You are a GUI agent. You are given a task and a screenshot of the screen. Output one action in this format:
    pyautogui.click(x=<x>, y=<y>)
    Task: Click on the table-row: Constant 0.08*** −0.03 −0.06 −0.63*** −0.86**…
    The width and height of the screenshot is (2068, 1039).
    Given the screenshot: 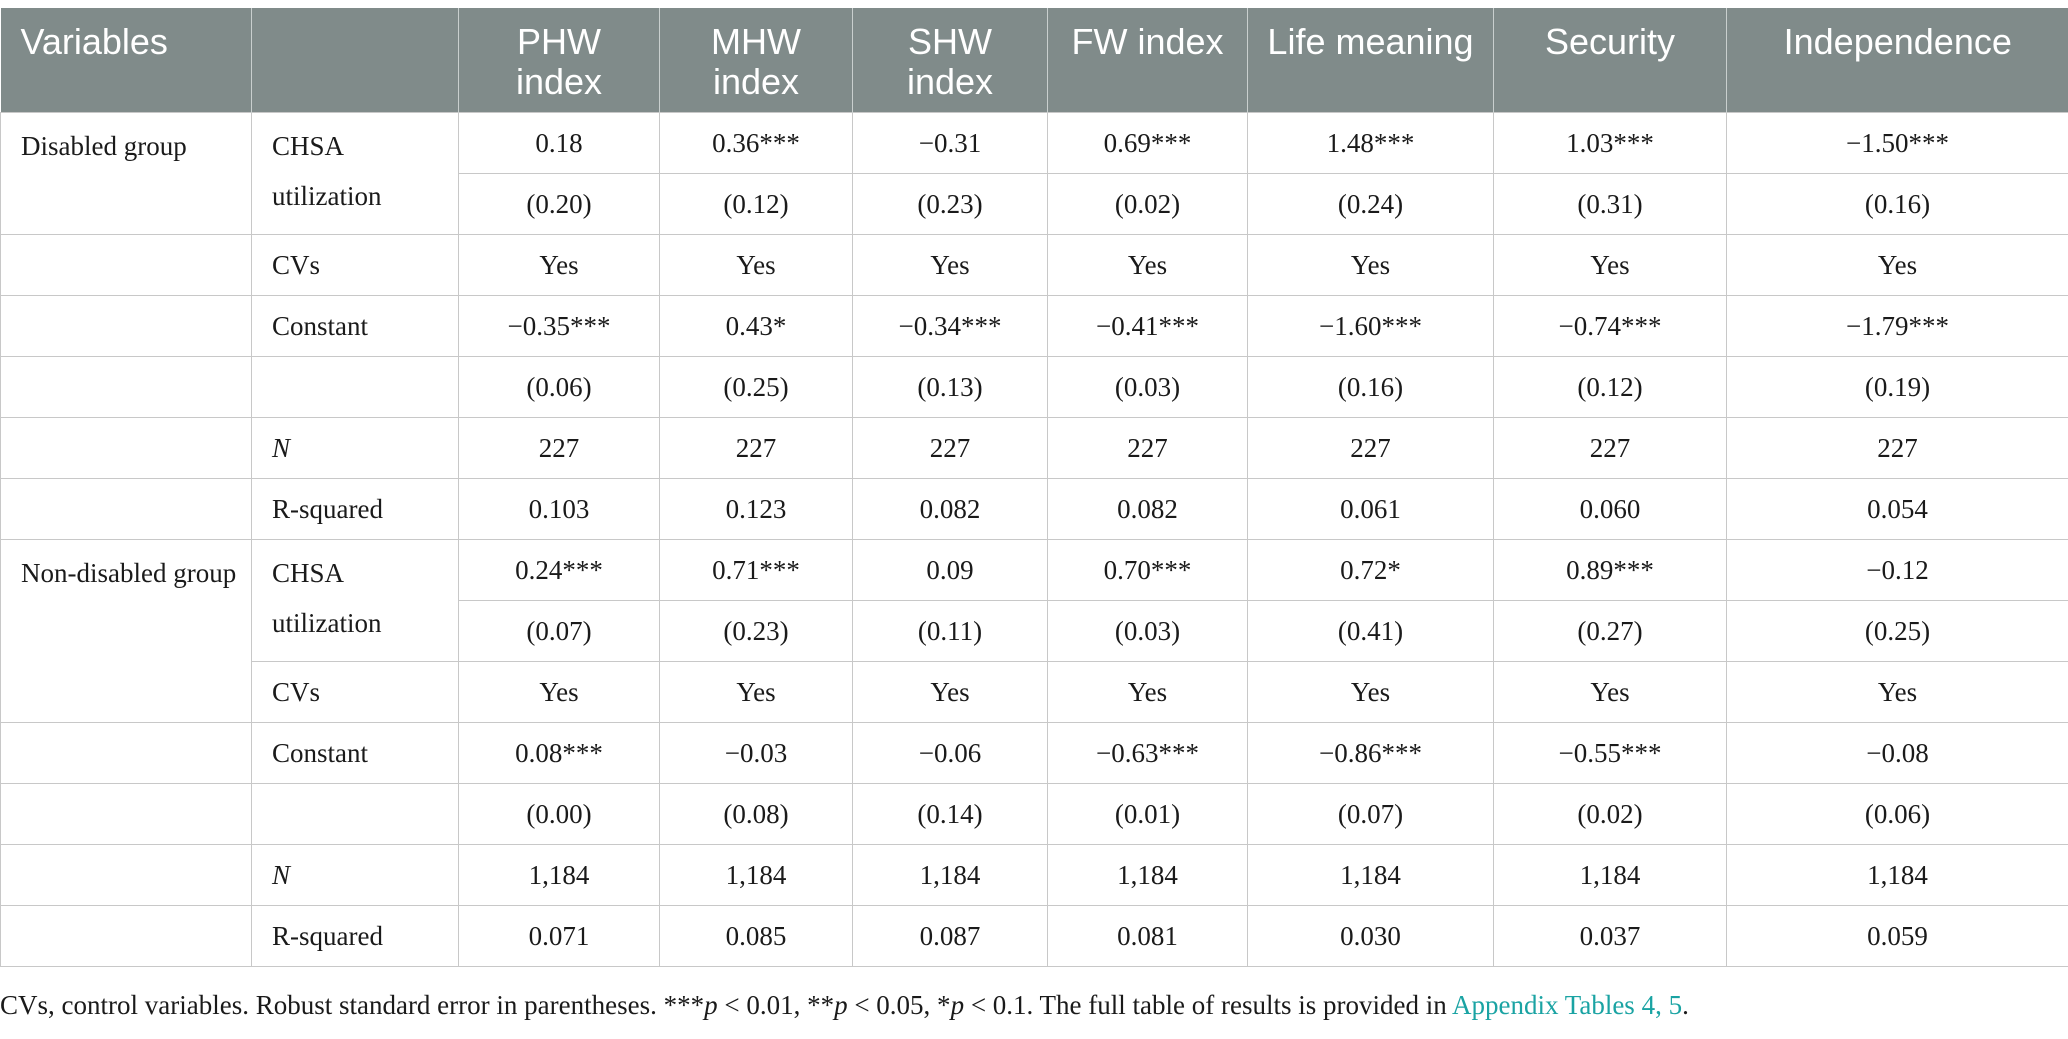 What is the action you would take?
    pyautogui.click(x=1034, y=753)
    